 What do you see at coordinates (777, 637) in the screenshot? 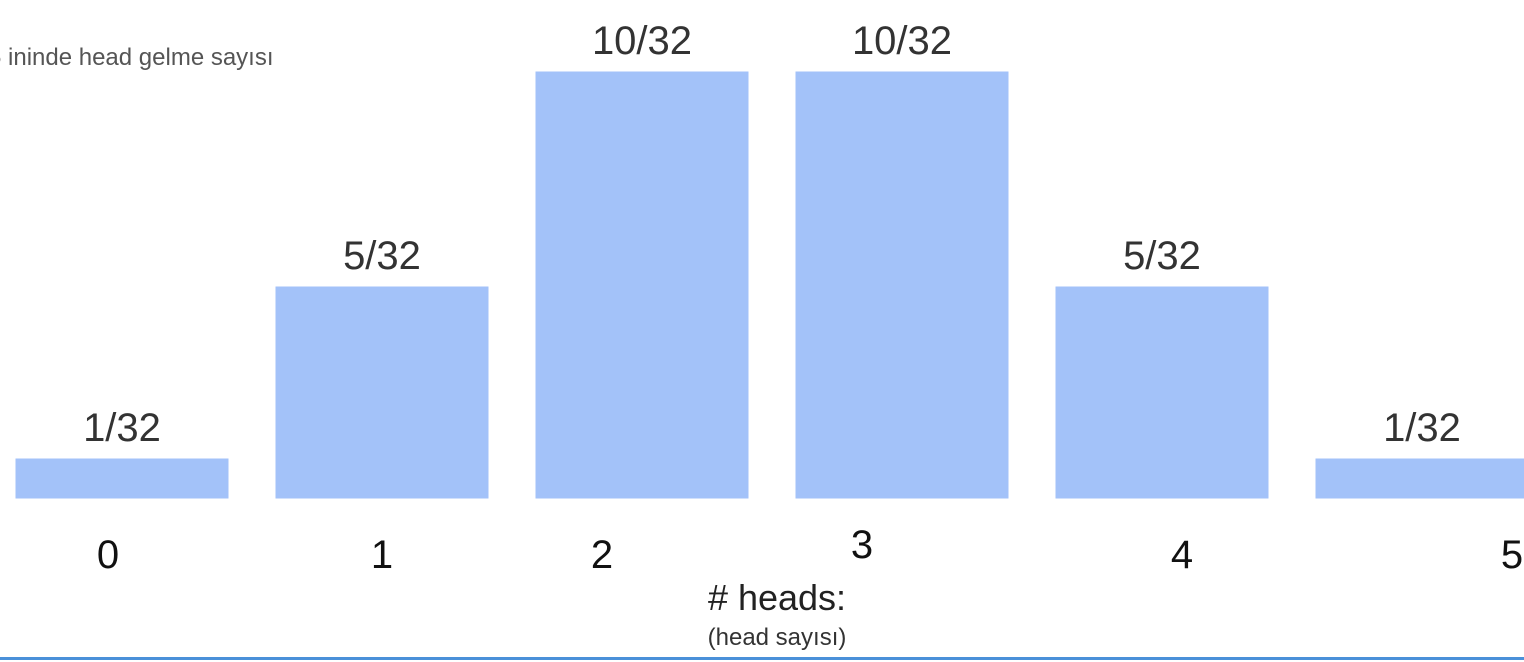
I see `x-axis-sublabel: (head sayısı)` at bounding box center [777, 637].